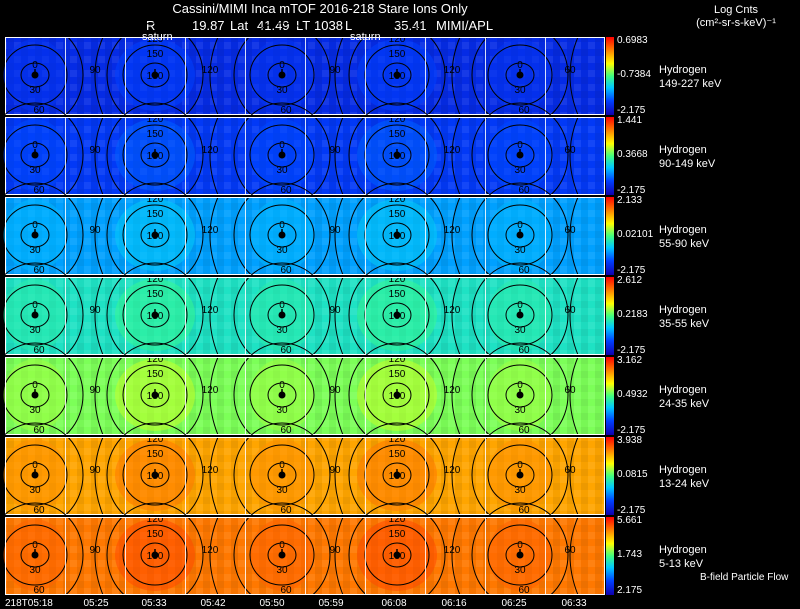  I want to click on saturn-label: saturn, so click(157, 37).